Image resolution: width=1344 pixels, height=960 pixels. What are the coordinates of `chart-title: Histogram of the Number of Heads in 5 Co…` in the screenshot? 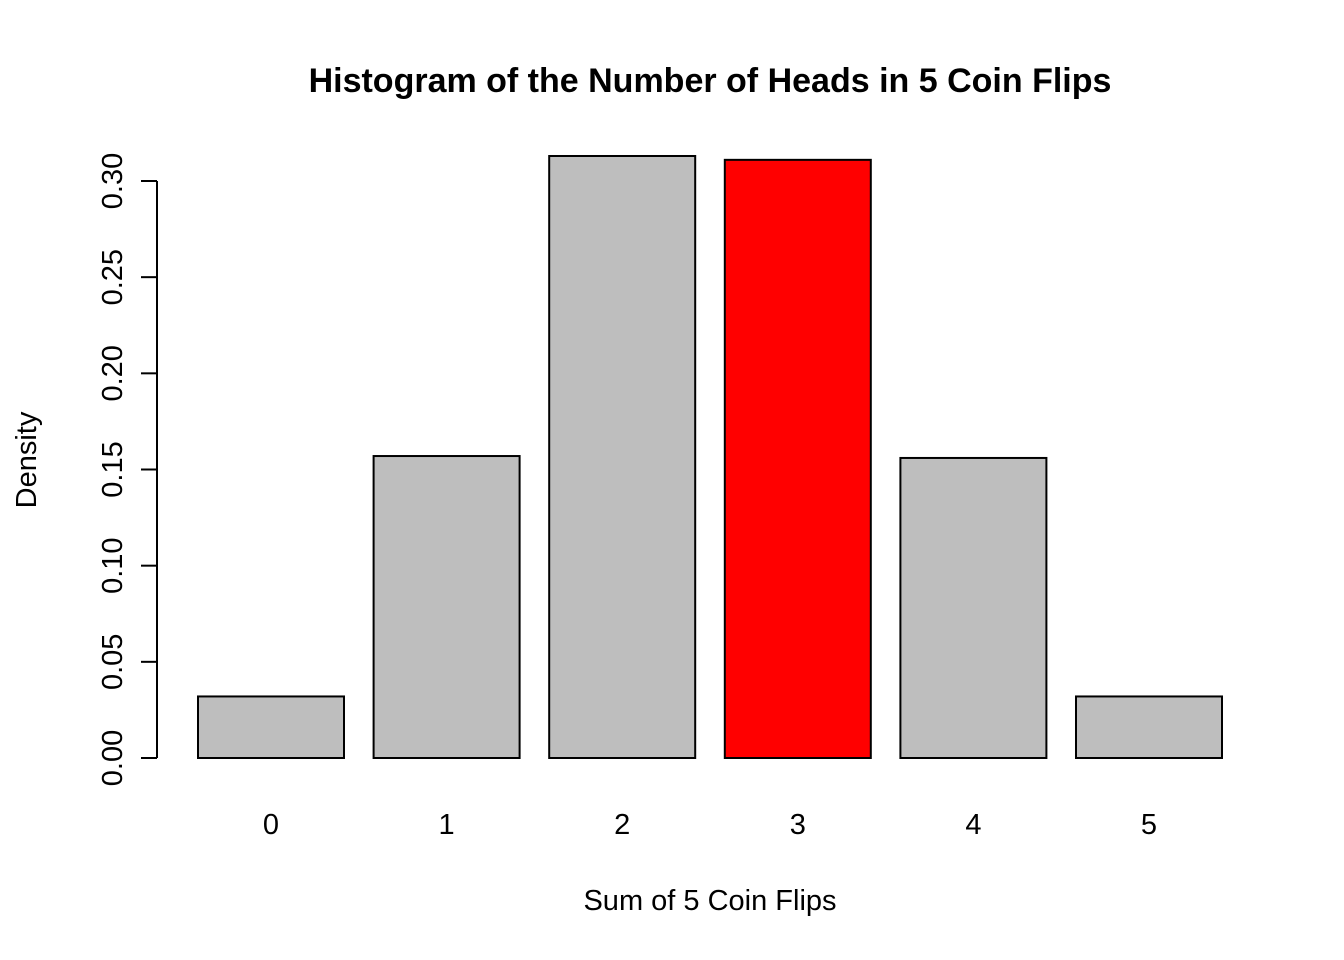 It's located at (710, 81).